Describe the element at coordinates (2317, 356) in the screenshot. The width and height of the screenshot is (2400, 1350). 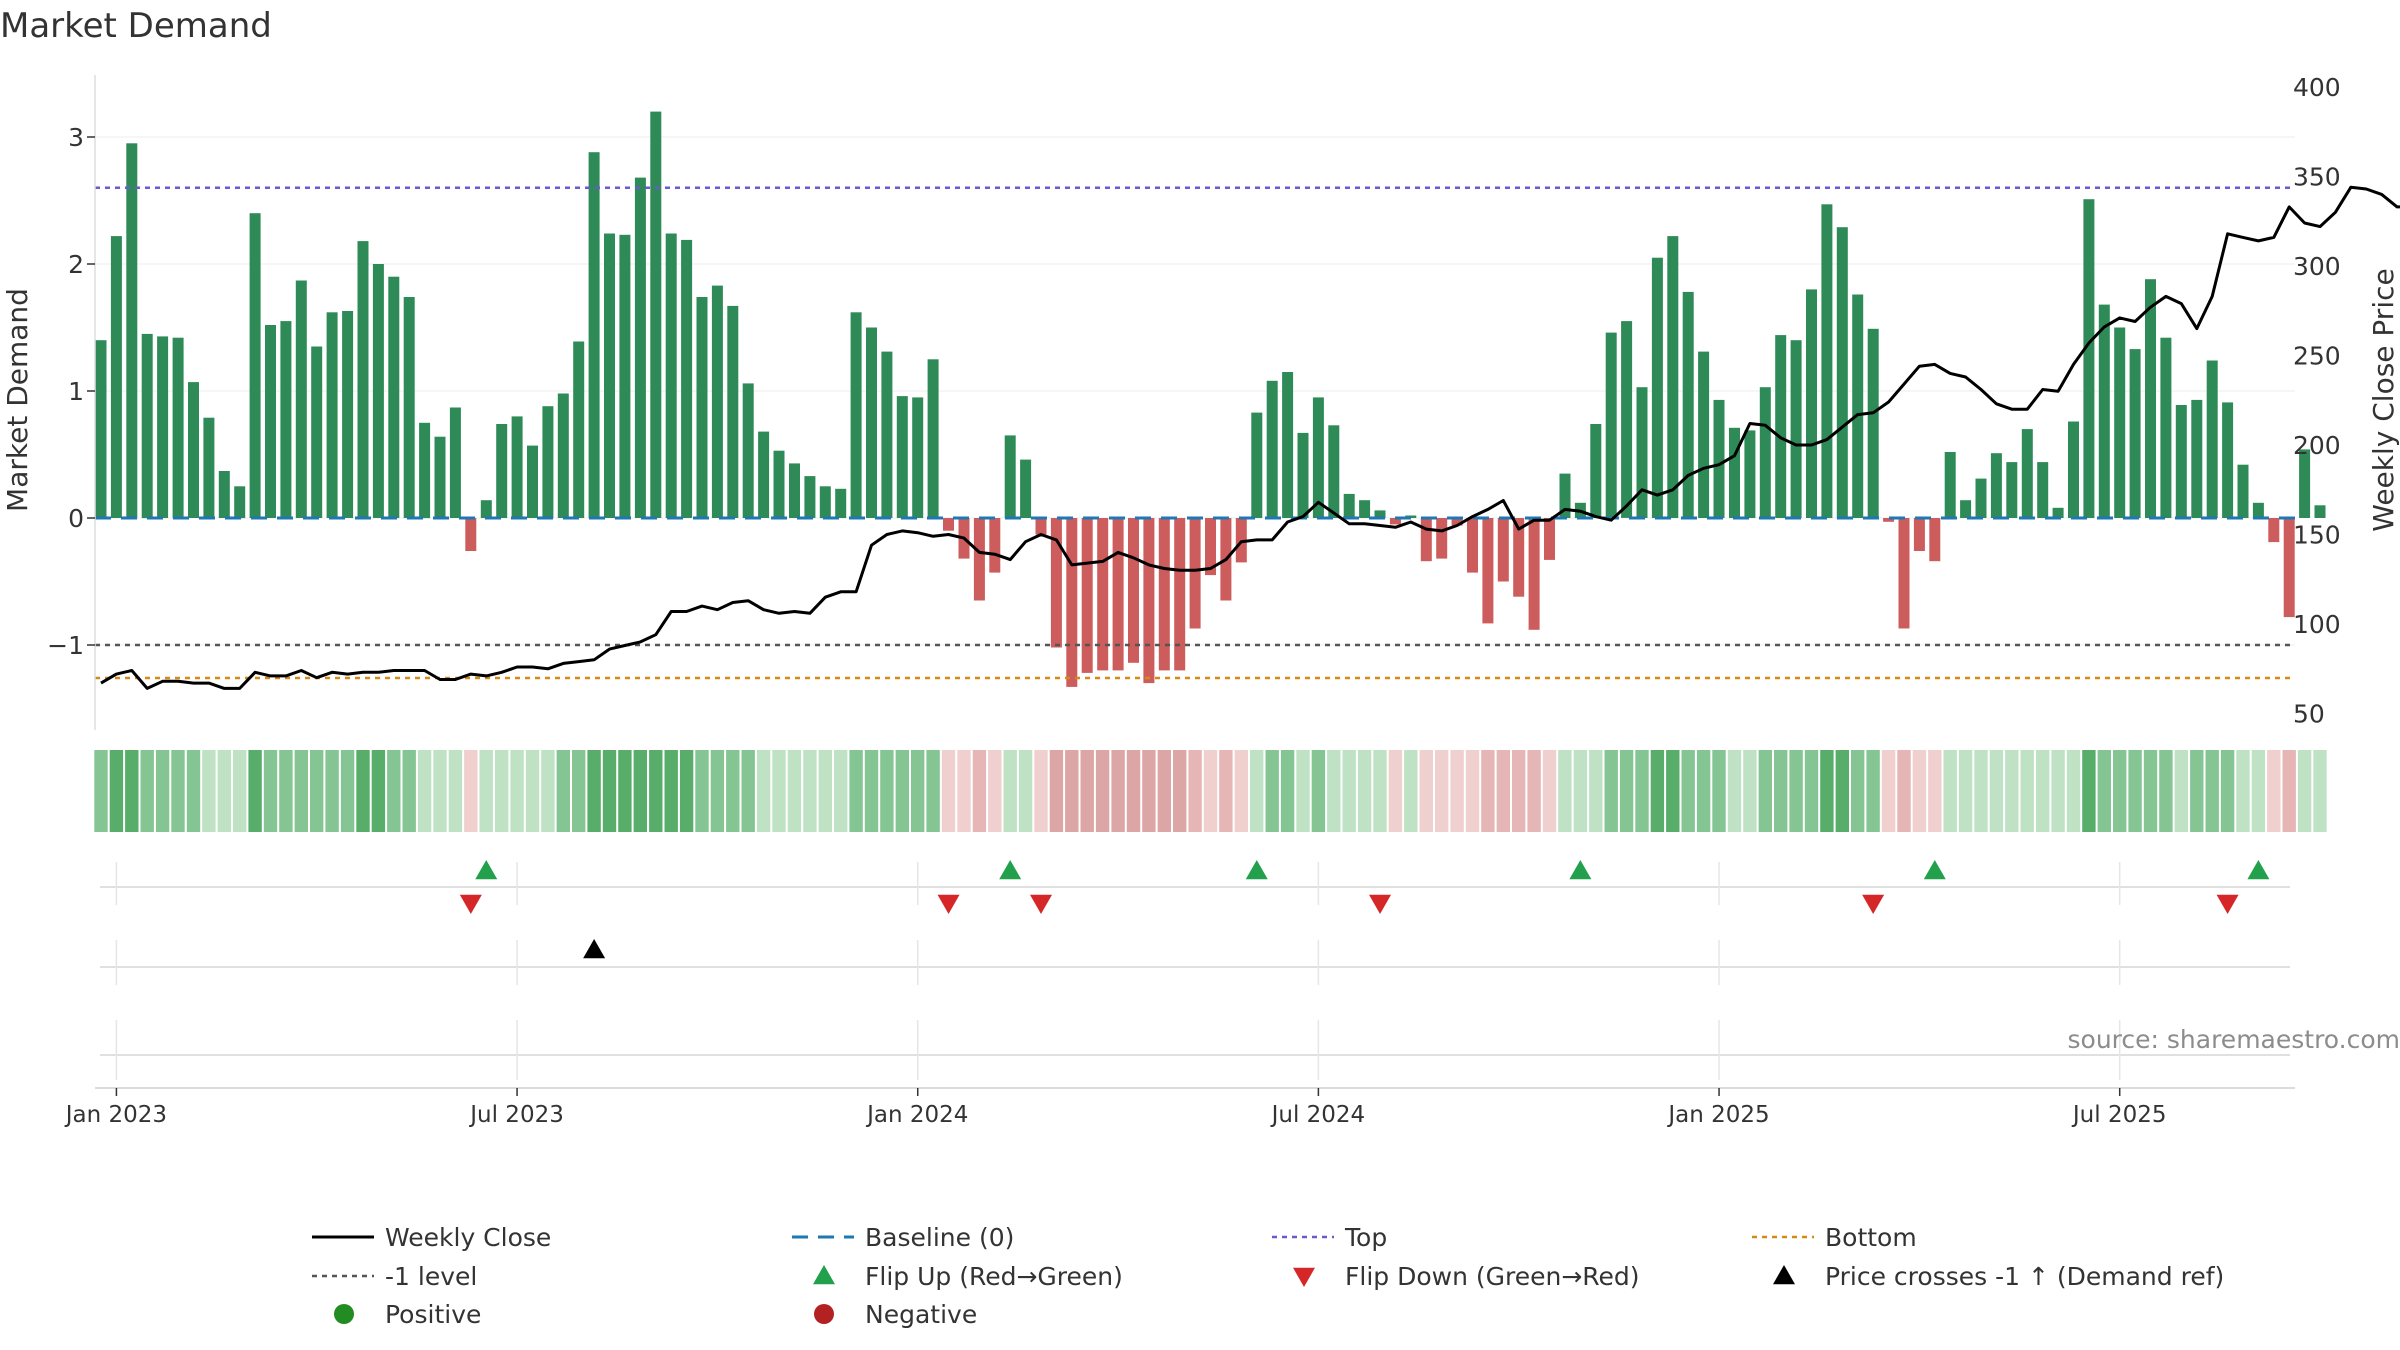
I see `y2-tick-label: 250` at that location.